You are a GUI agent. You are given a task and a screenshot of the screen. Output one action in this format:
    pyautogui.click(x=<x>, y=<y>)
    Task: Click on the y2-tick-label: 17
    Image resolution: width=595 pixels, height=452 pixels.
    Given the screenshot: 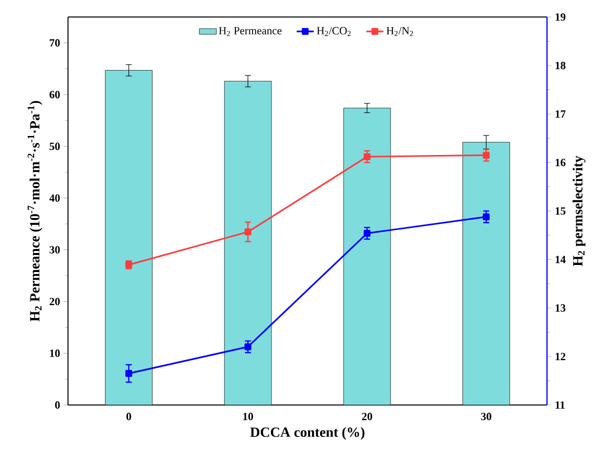 What is the action you would take?
    pyautogui.click(x=561, y=114)
    